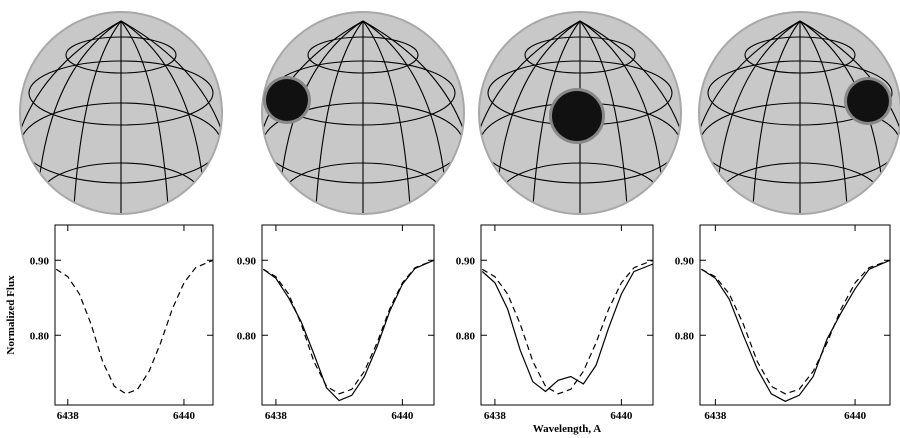  I want to click on star-image, so click(121, 119).